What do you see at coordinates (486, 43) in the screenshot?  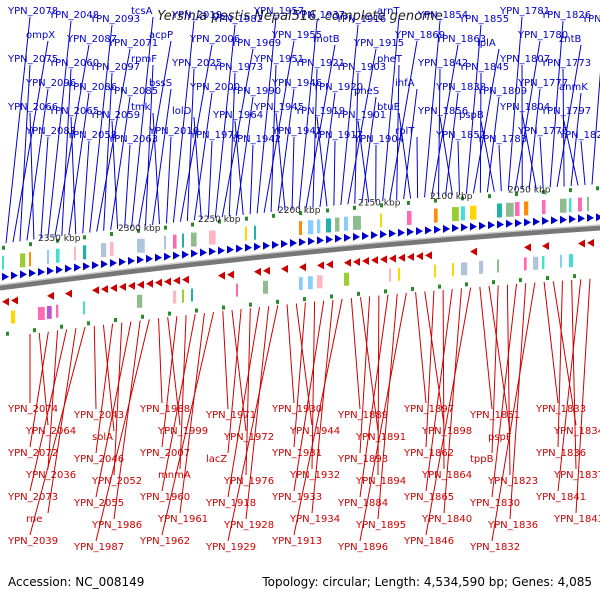 I see `svg-text: lplA` at bounding box center [486, 43].